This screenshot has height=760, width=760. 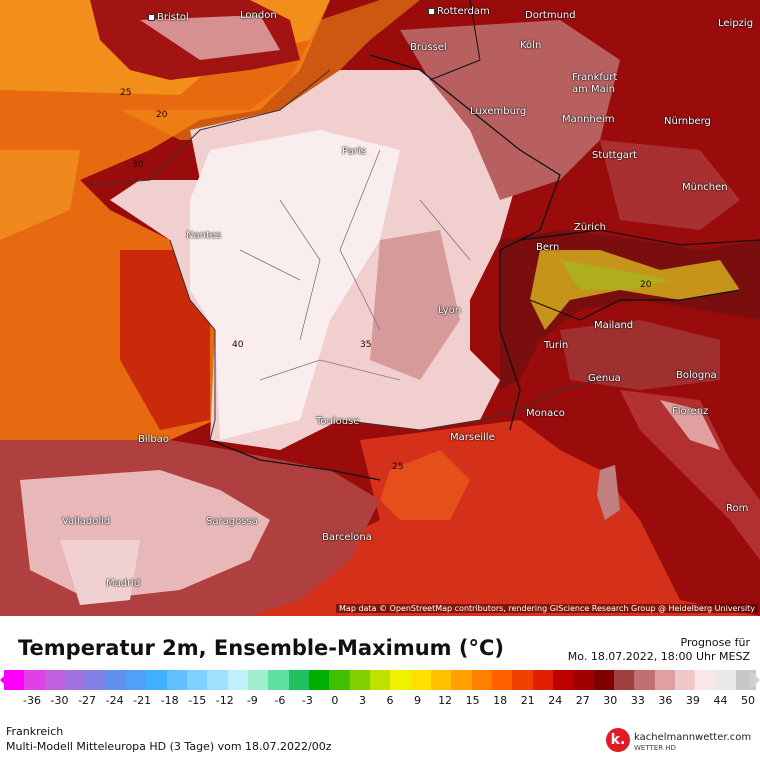 I want to click on city-label: Rom, so click(x=737, y=508).